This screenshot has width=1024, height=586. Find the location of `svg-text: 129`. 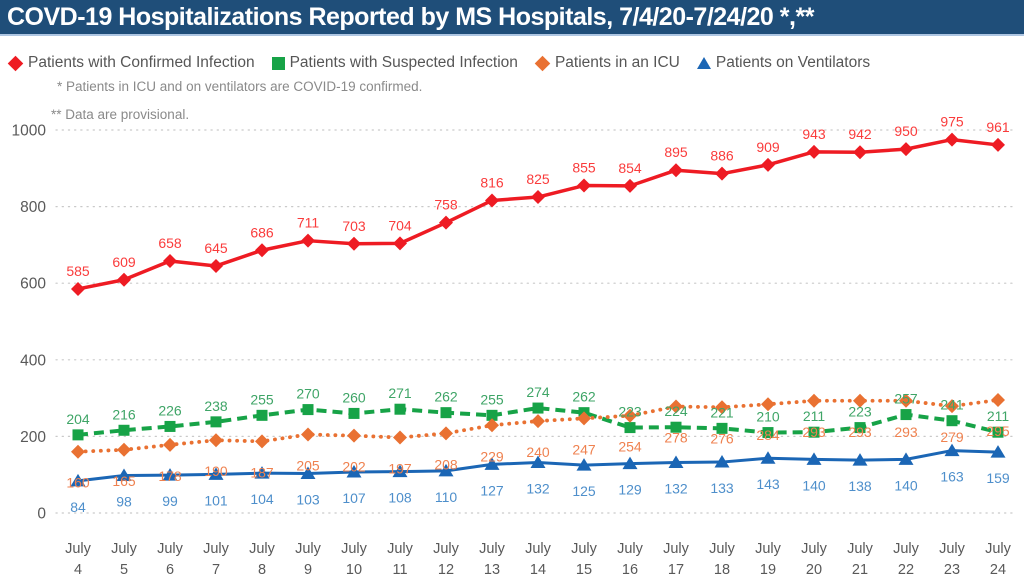

svg-text: 129 is located at coordinates (630, 490).